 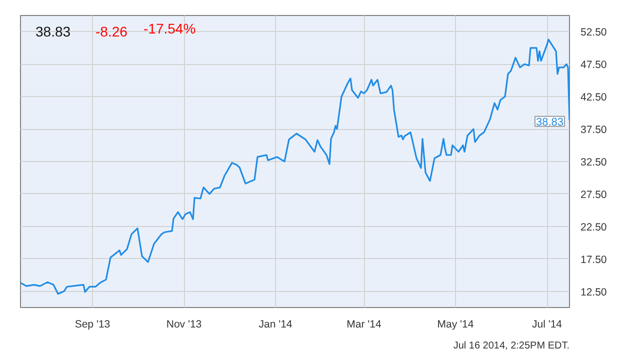 I want to click on annotation: 38.83, so click(x=550, y=122).